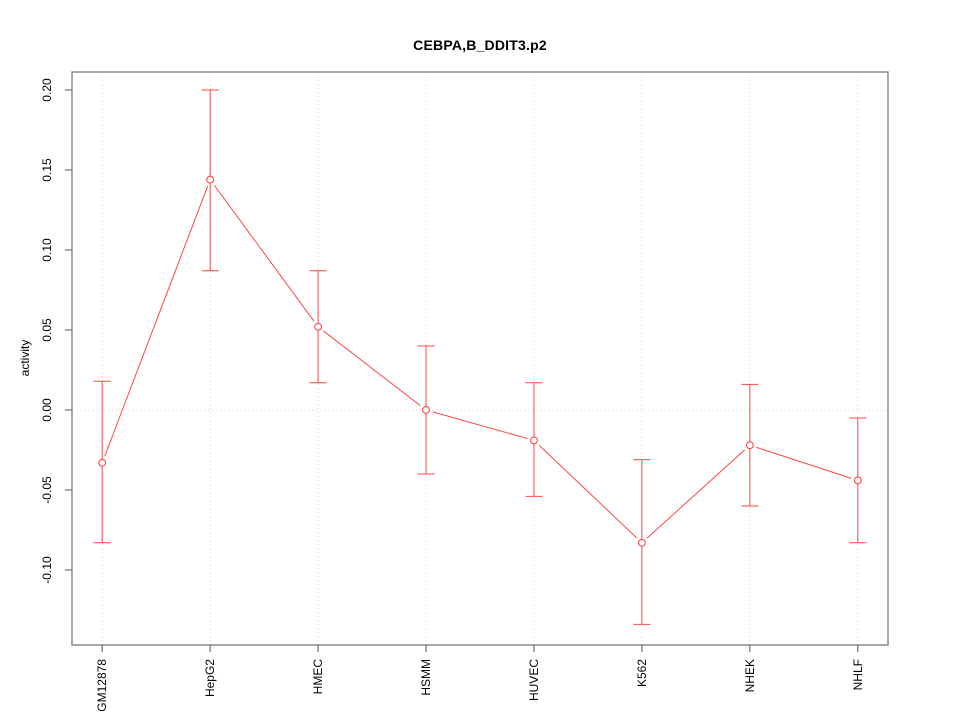 This screenshot has height=720, width=960. What do you see at coordinates (47, 250) in the screenshot?
I see `y-tick-label: 0.10` at bounding box center [47, 250].